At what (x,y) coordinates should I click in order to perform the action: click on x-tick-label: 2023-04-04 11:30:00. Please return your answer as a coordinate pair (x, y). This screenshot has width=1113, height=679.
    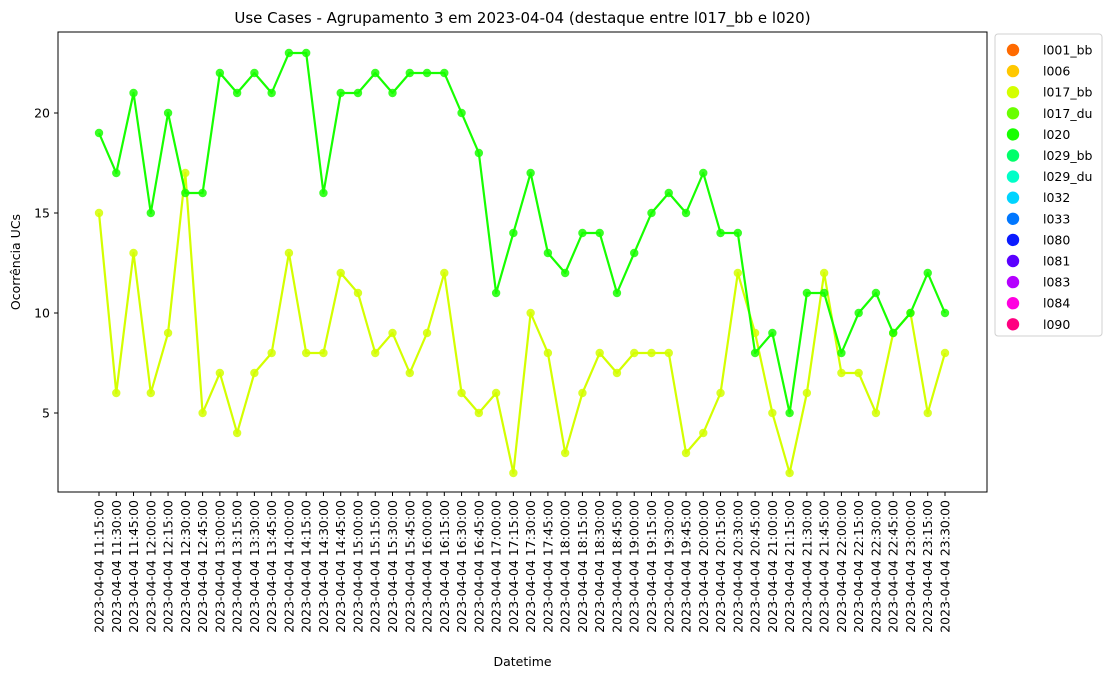
    Looking at the image, I should click on (116, 566).